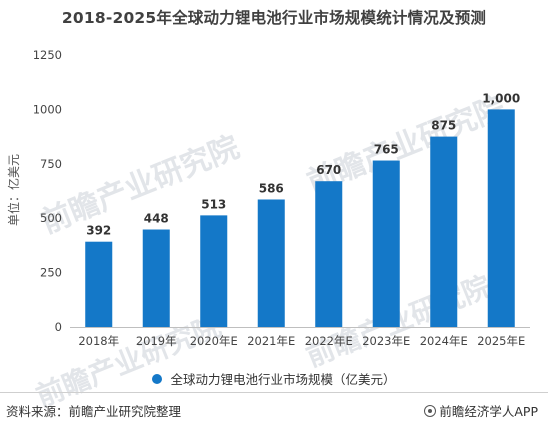 Image resolution: width=548 pixels, height=429 pixels. I want to click on data-label: 513, so click(213, 204).